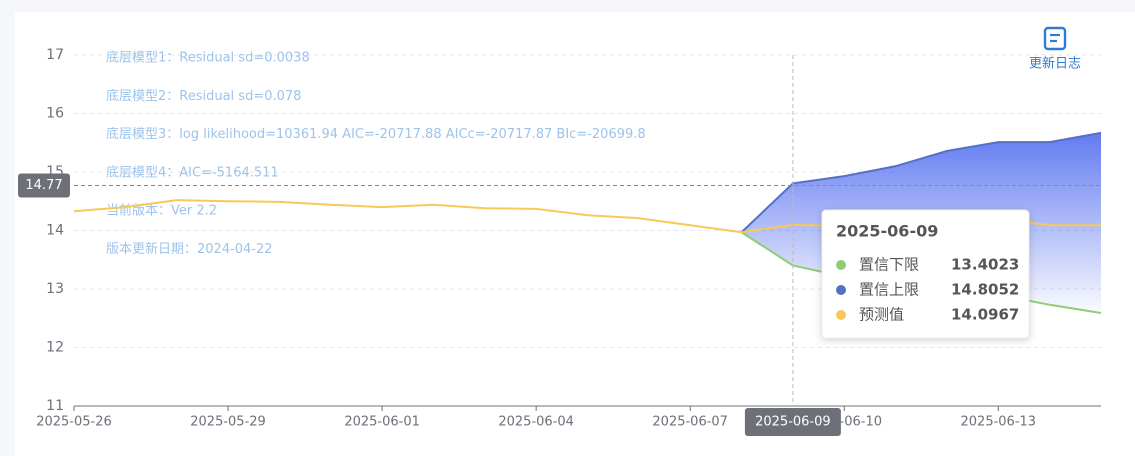 The width and height of the screenshot is (1135, 456). I want to click on annotation: 底层模型2：Residual sd=0.078, so click(203, 96).